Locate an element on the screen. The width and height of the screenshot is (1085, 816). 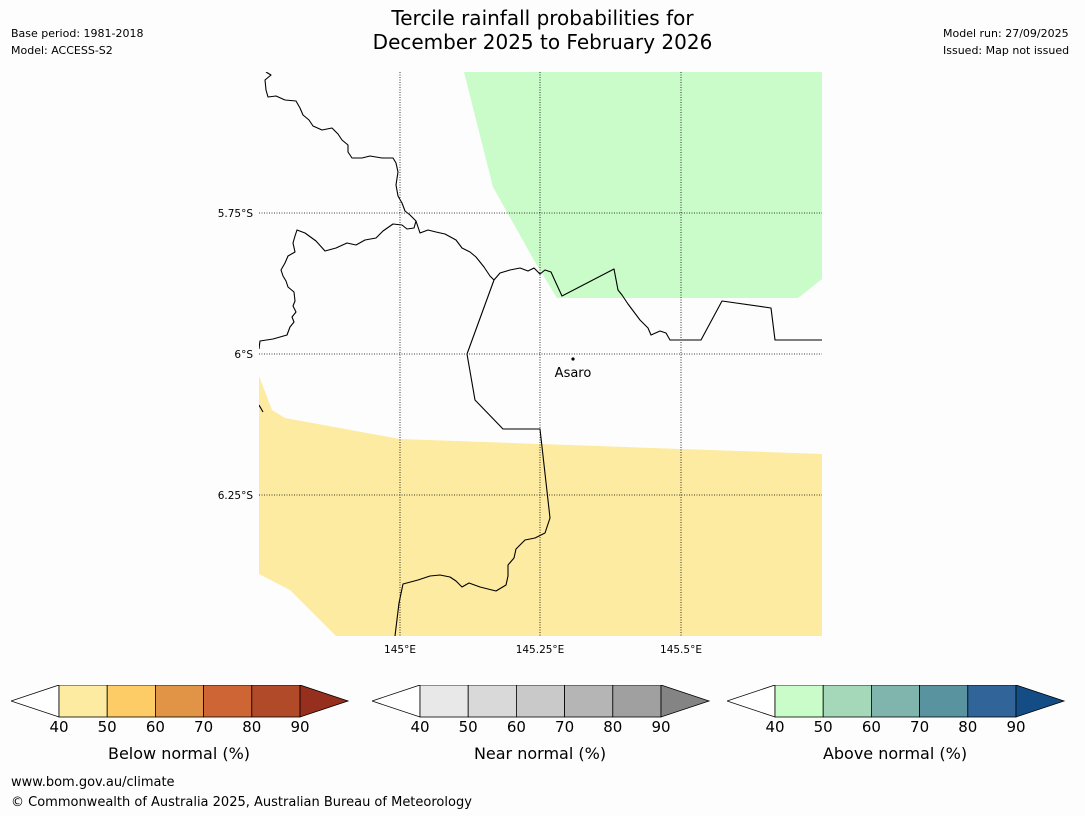
lat-label-6-25: 6.25°S is located at coordinates (236, 496).